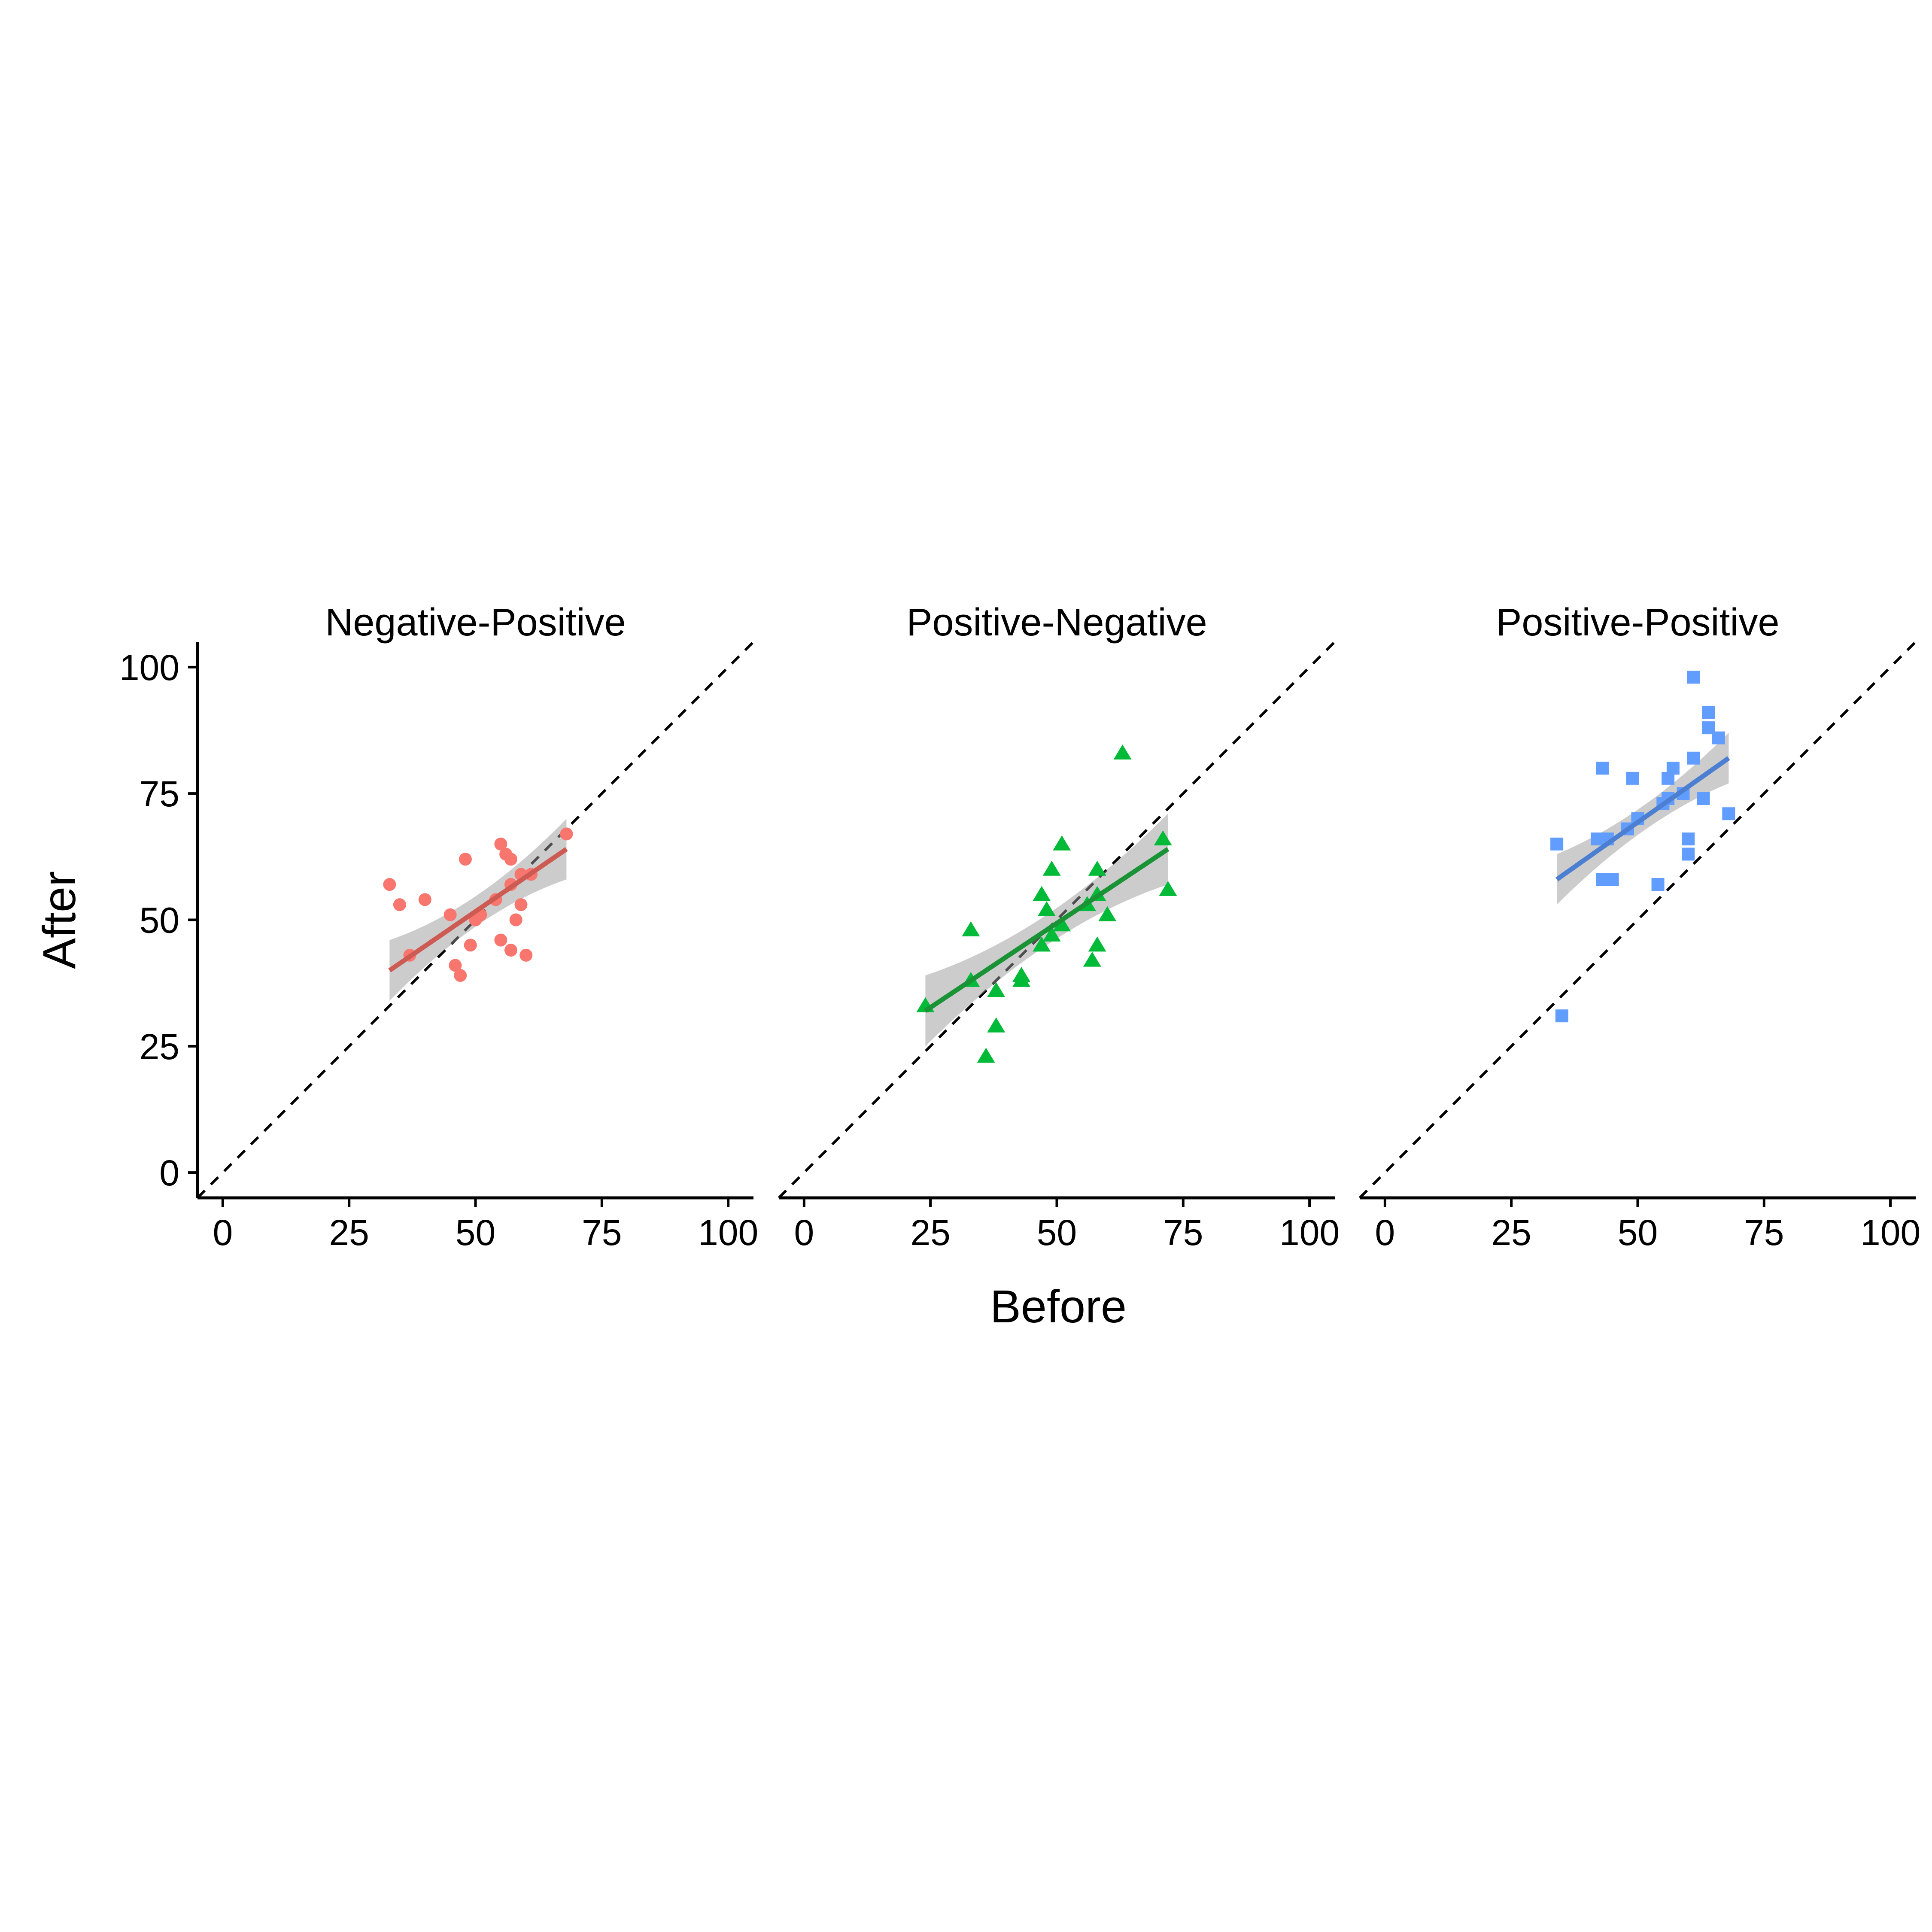 This screenshot has height=1932, width=1932. Describe the element at coordinates (1058, 1306) in the screenshot. I see `x-axis-title: Before` at that location.